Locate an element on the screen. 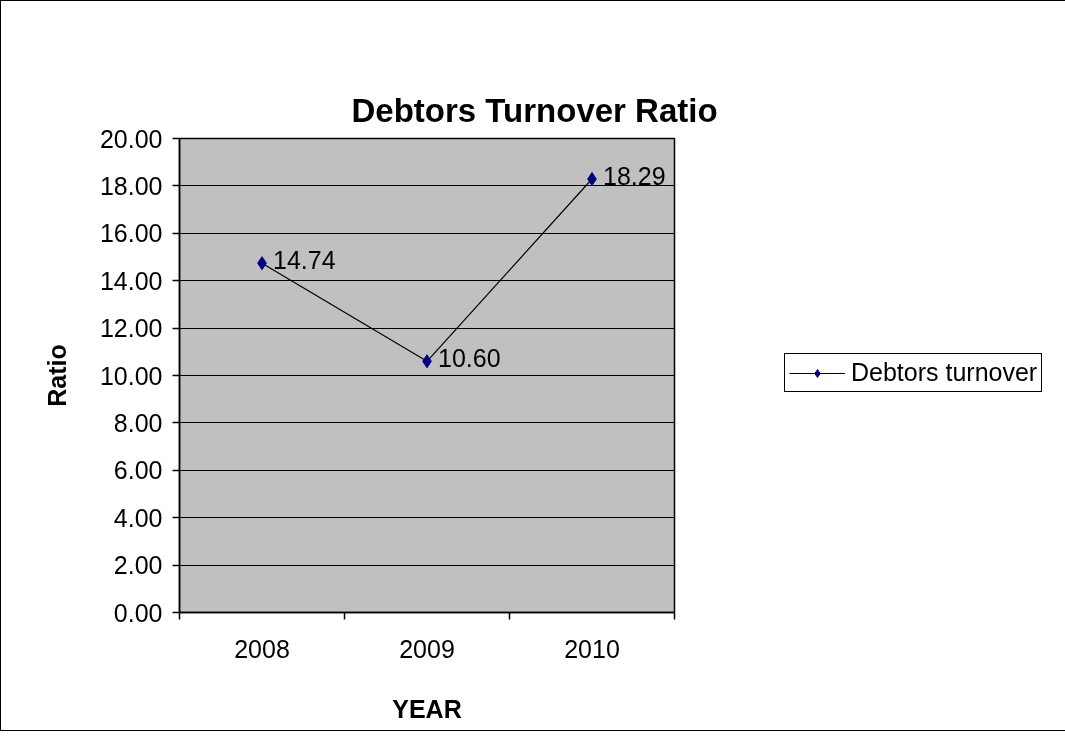 The image size is (1065, 736). y-tick-label: 2.00 is located at coordinates (138, 565).